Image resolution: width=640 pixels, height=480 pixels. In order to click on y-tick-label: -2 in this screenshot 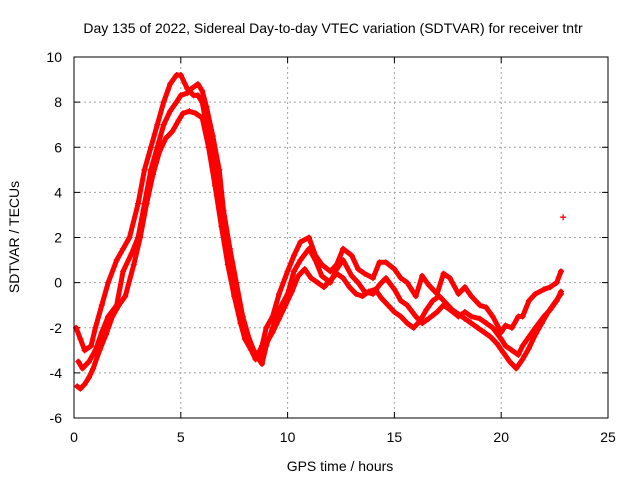, I will do `click(56, 328)`.